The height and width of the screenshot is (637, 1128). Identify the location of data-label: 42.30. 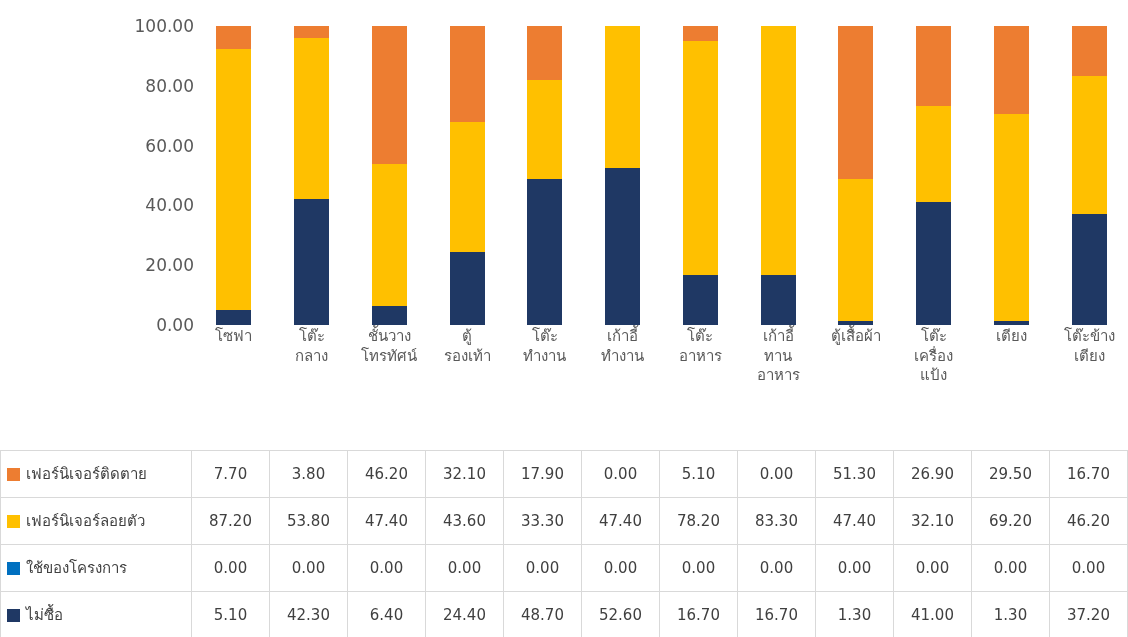
(308, 614).